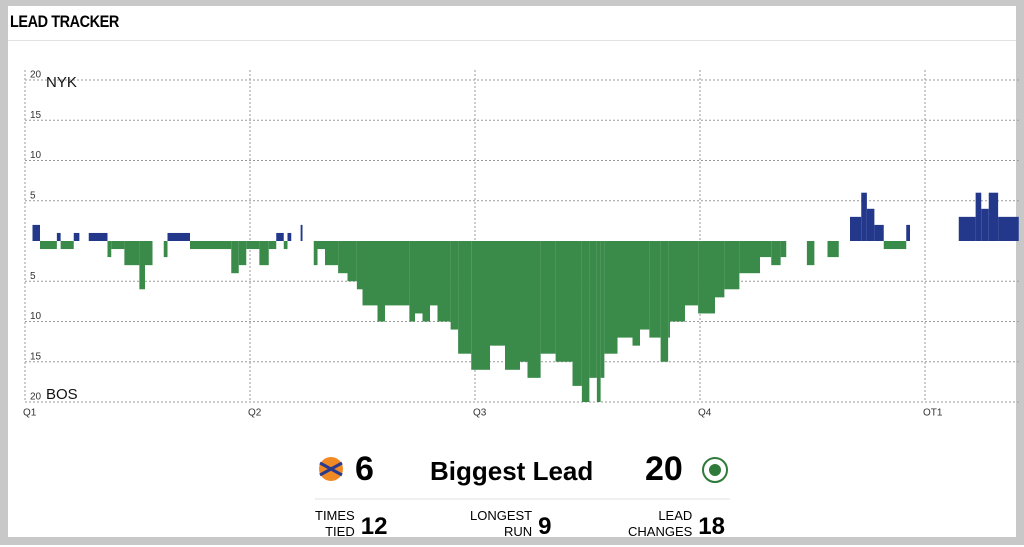 The height and width of the screenshot is (547, 1024). I want to click on stat: LEAD CHANGES 18, so click(676, 524).